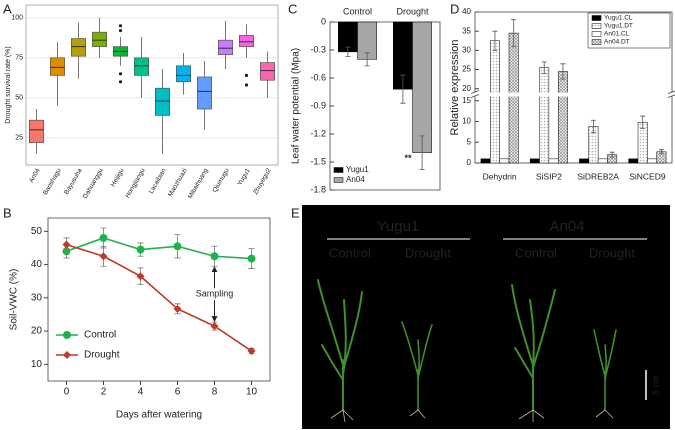  I want to click on legend-label: Drought, so click(102, 355).